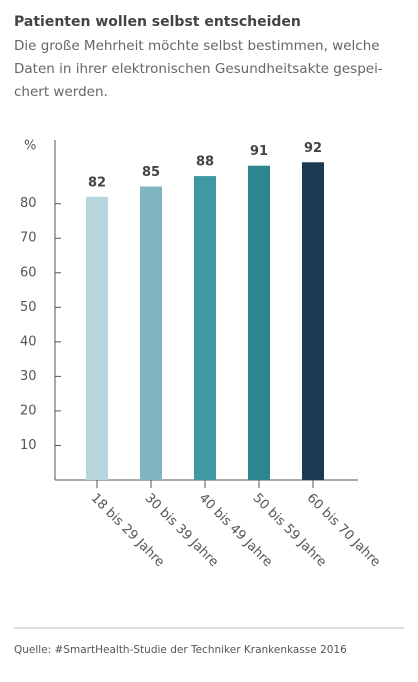 The image size is (418, 682). What do you see at coordinates (28, 307) in the screenshot?
I see `y-tick-label: 50` at bounding box center [28, 307].